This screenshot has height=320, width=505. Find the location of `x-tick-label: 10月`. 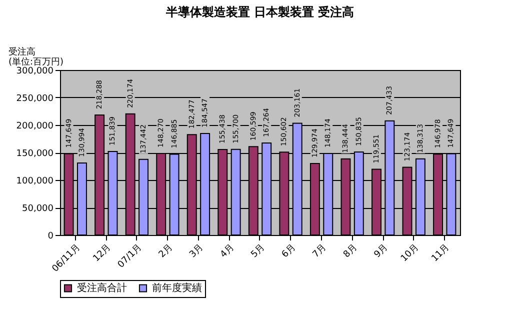

x-tick-label: 10月 is located at coordinates (410, 253).